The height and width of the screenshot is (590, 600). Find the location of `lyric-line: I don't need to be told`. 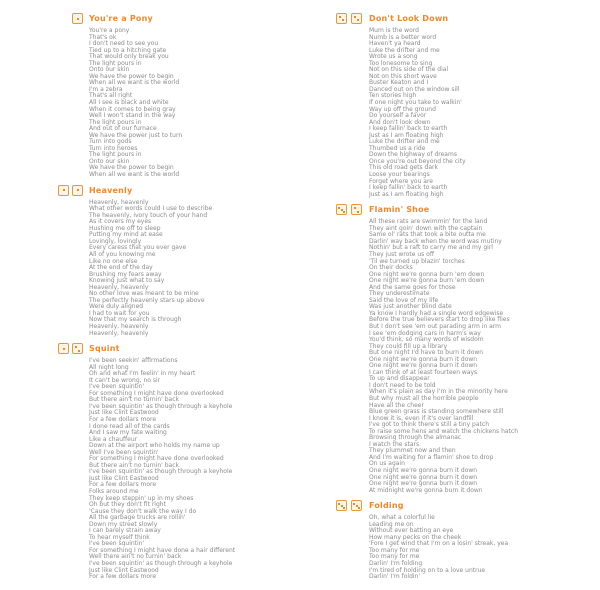

lyric-line: I don't need to be told is located at coordinates (402, 385).